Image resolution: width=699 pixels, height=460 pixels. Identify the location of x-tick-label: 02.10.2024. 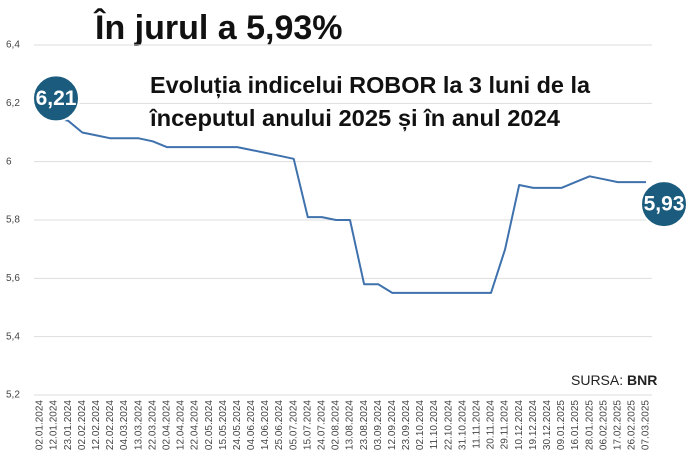
(420, 425).